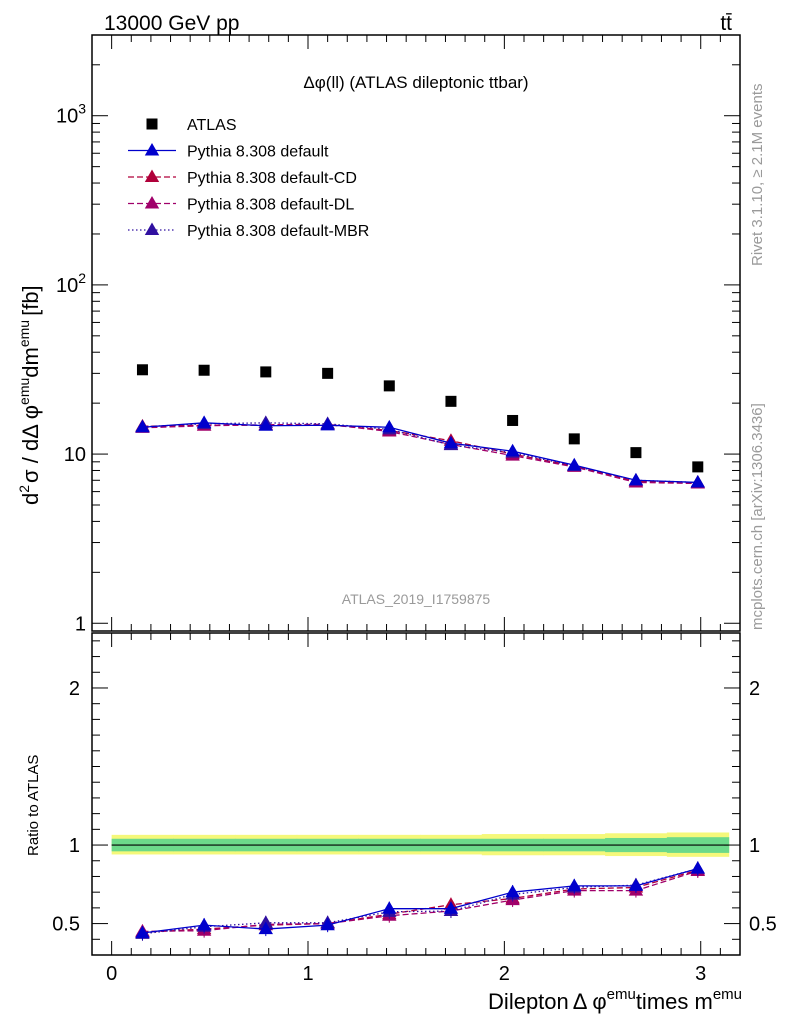 This screenshot has width=786, height=1024. Describe the element at coordinates (33, 805) in the screenshot. I see `ratio-y-axis-label: Ratio to ATLAS` at that location.